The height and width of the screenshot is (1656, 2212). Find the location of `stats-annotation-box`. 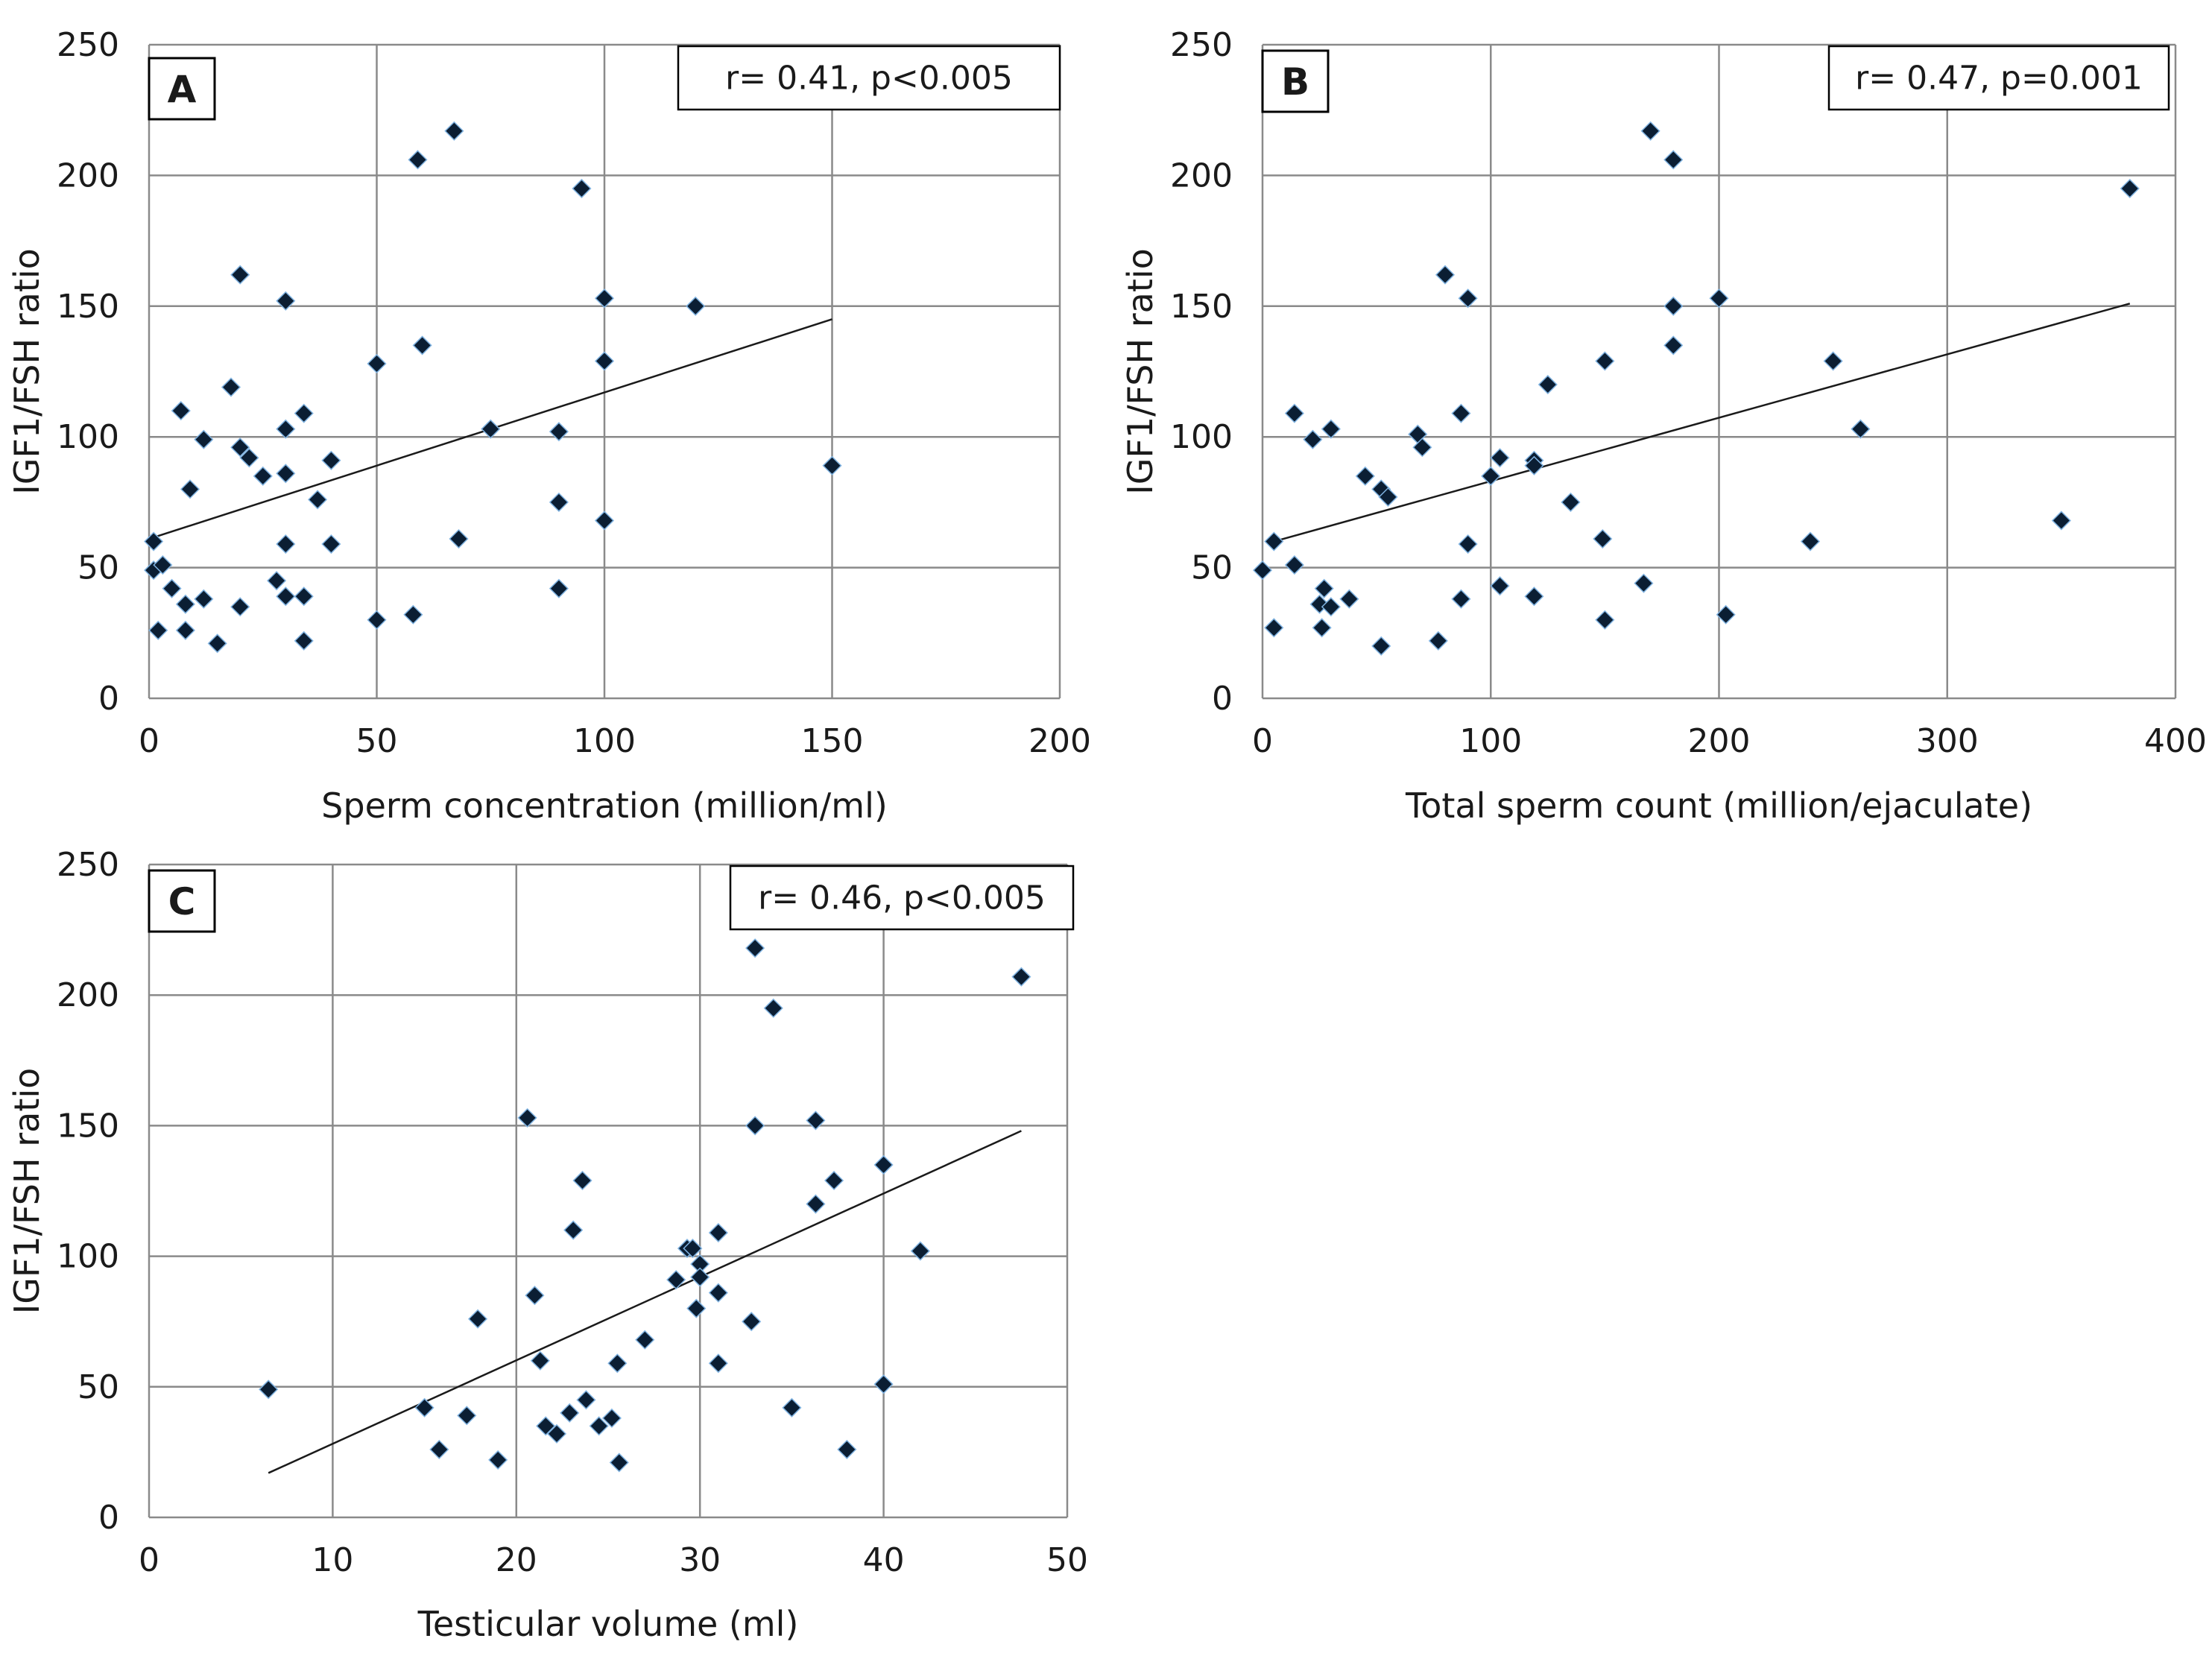

stats-annotation-box is located at coordinates (902, 898).